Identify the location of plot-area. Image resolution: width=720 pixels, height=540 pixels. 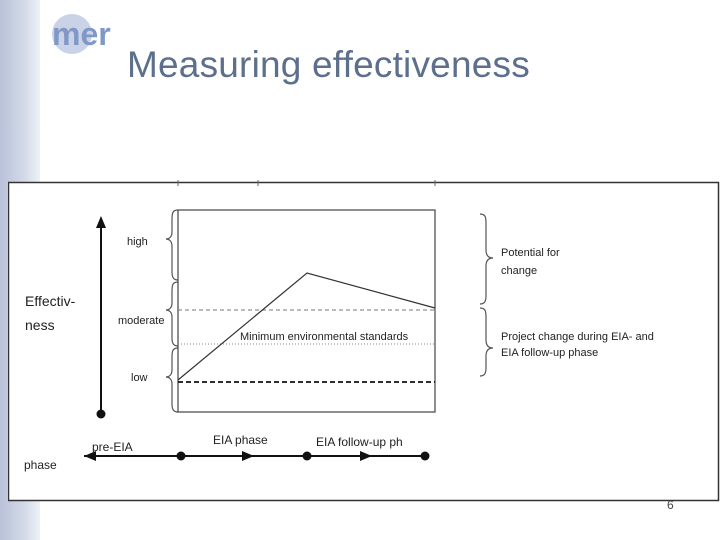
(306, 311).